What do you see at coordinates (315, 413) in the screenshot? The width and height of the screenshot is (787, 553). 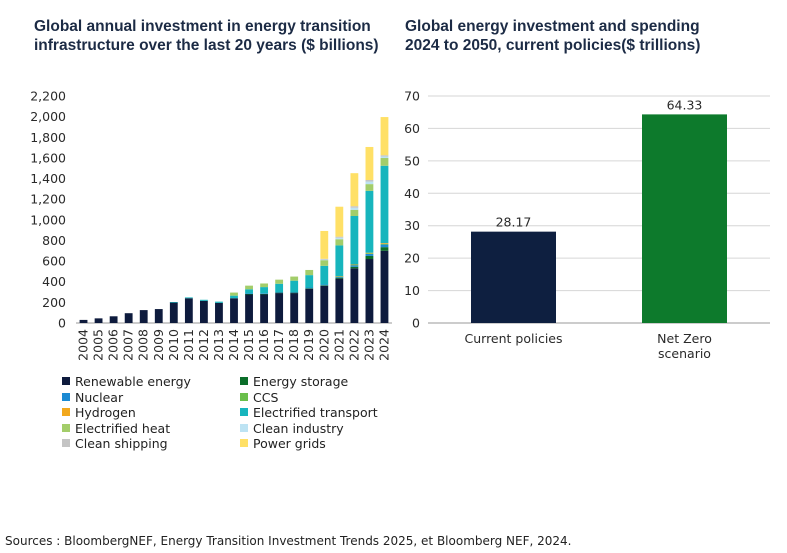 I see `legend-label: Electrified transport` at bounding box center [315, 413].